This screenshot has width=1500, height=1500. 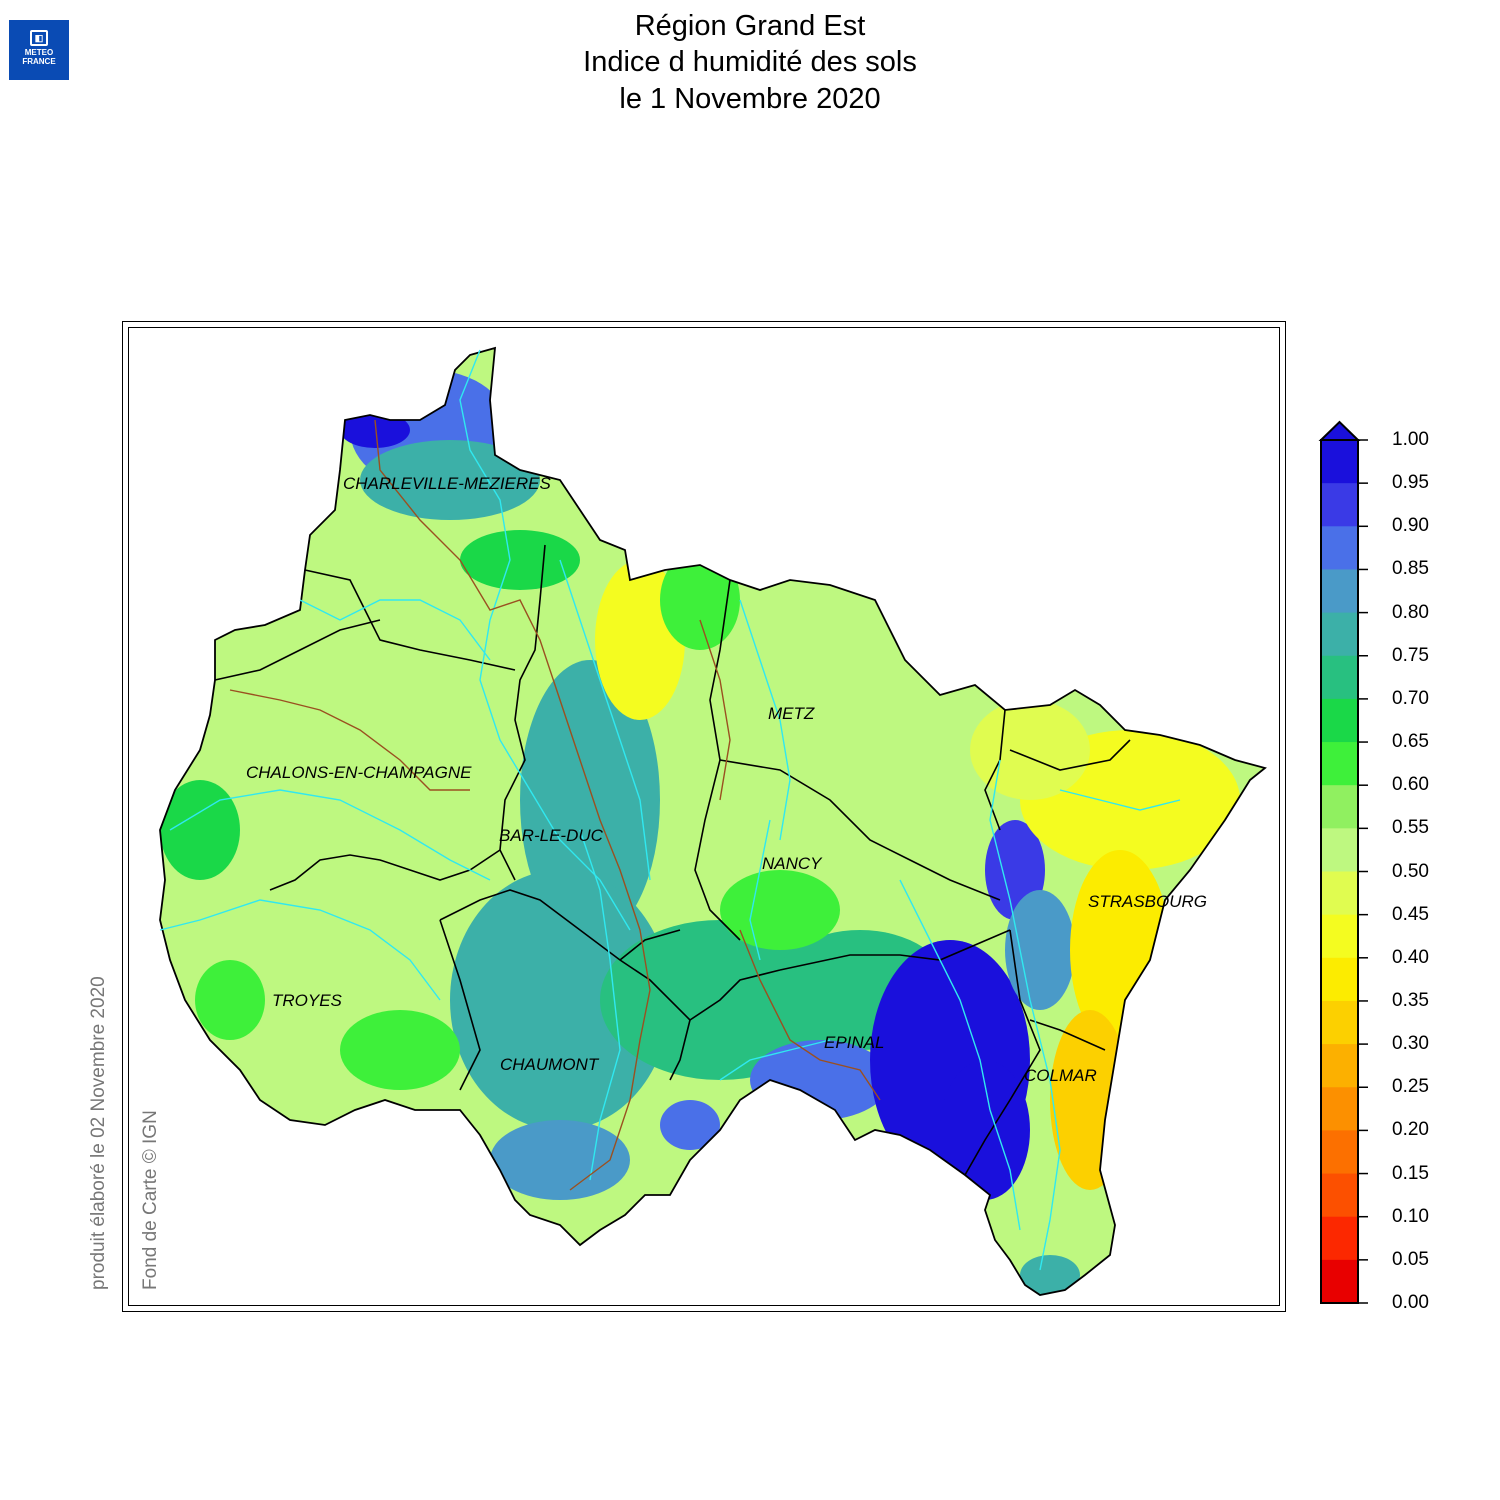 What do you see at coordinates (1410, 439) in the screenshot?
I see `legend-tick-label: 1.00` at bounding box center [1410, 439].